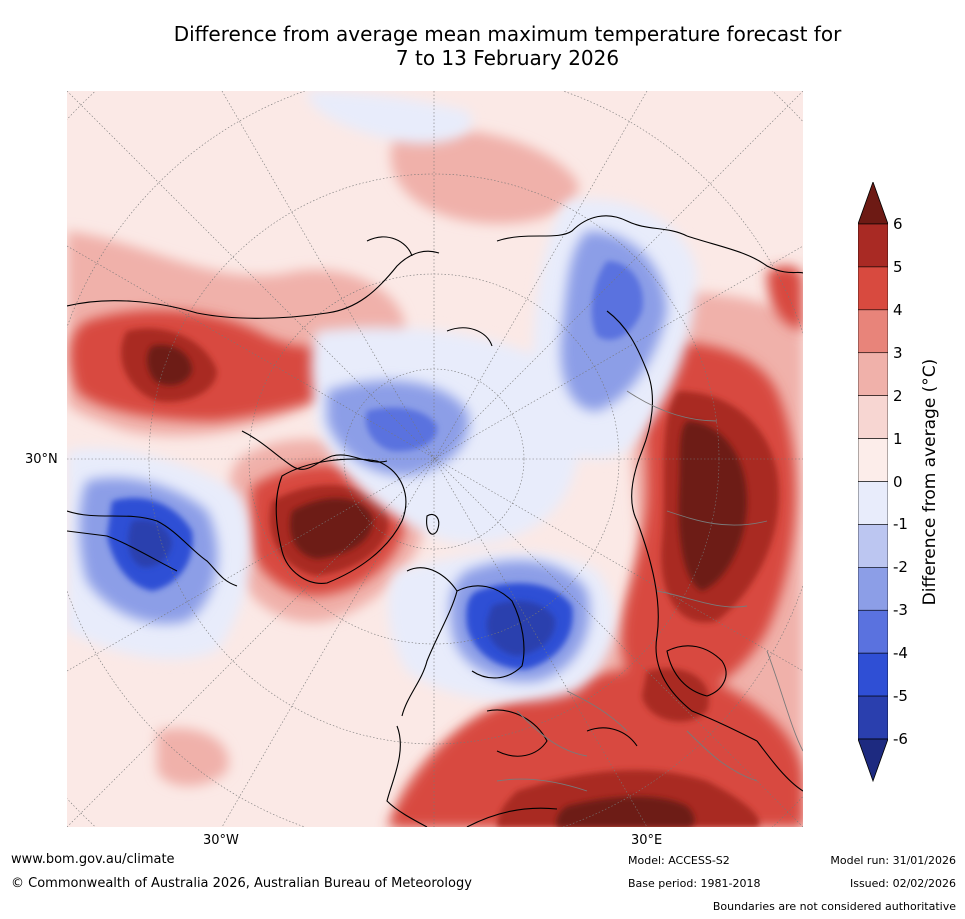 The image size is (965, 919). What do you see at coordinates (694, 883) in the screenshot?
I see `footer-base-period: Base period: 1981-2018` at bounding box center [694, 883].